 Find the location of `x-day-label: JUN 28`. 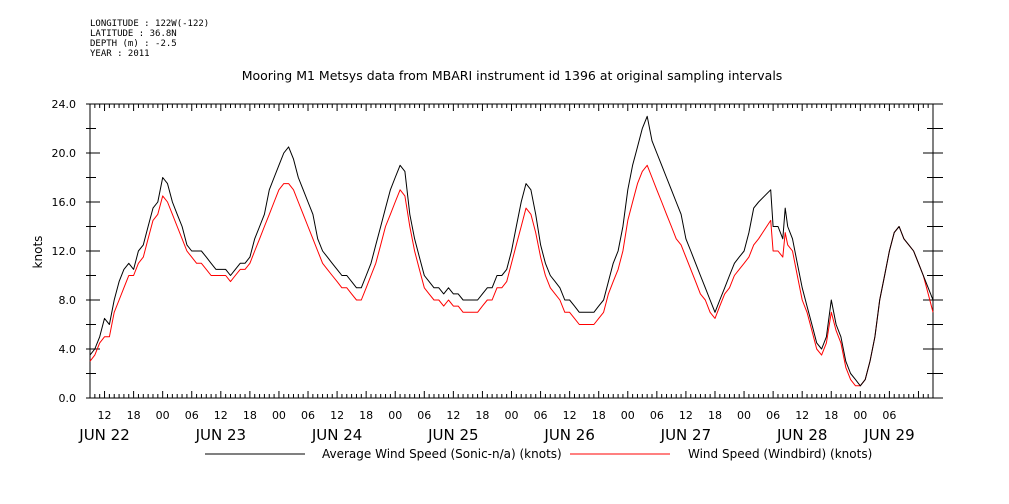

x-day-label: JUN 28 is located at coordinates (801, 435).